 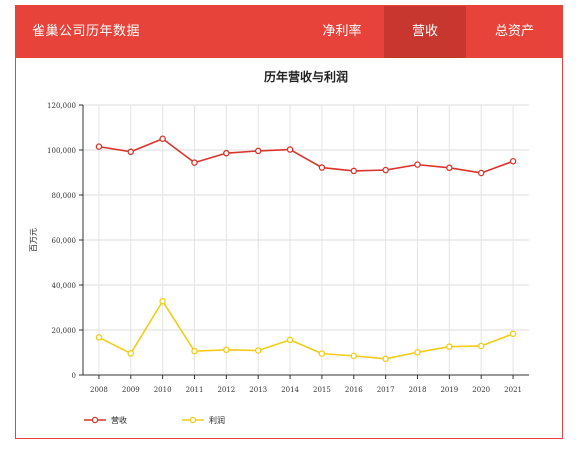 What do you see at coordinates (74, 376) in the screenshot?
I see `y-tick-label: 0` at bounding box center [74, 376].